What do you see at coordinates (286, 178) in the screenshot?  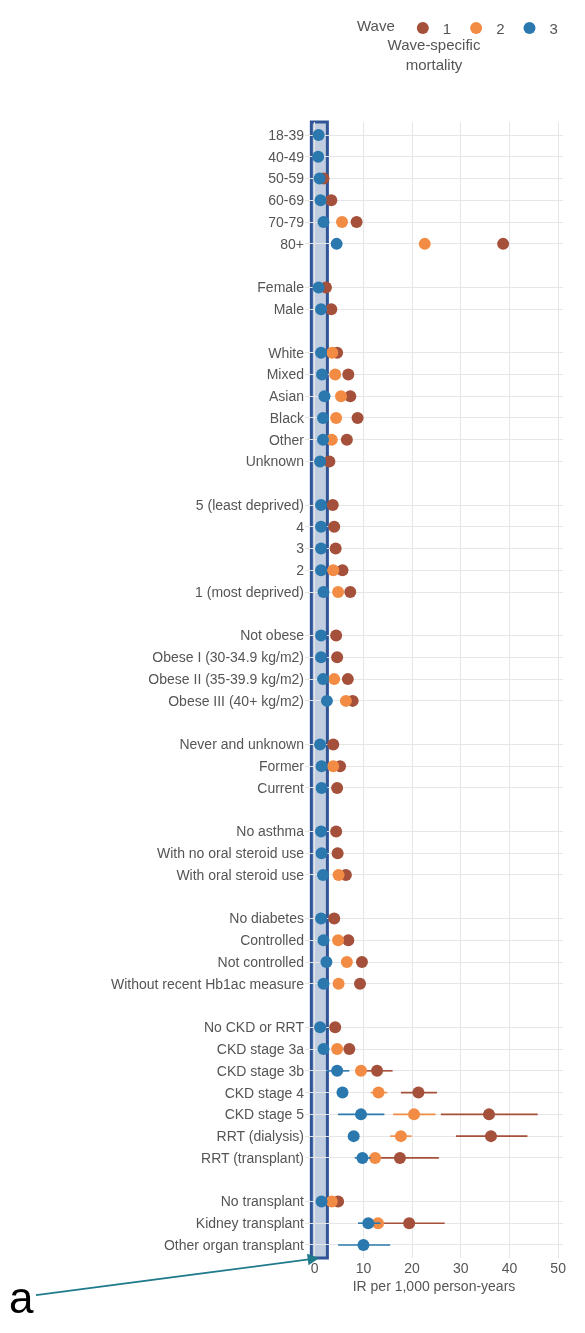 I see `y-tick-label: 50-59` at bounding box center [286, 178].